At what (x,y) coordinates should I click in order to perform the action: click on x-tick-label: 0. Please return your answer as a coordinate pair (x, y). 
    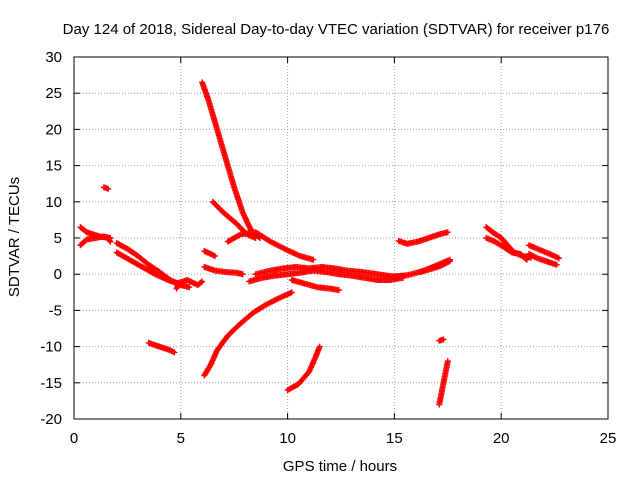
    Looking at the image, I should click on (74, 438).